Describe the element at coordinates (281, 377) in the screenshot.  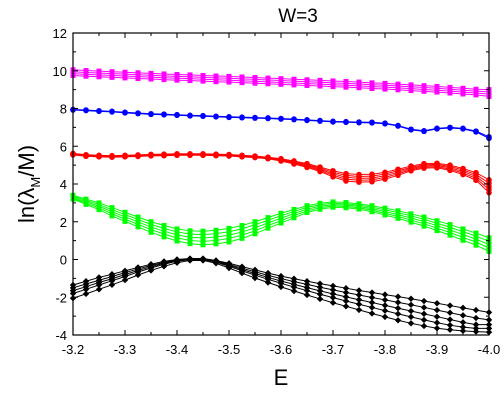
I see `x-axis-title: E` at that location.